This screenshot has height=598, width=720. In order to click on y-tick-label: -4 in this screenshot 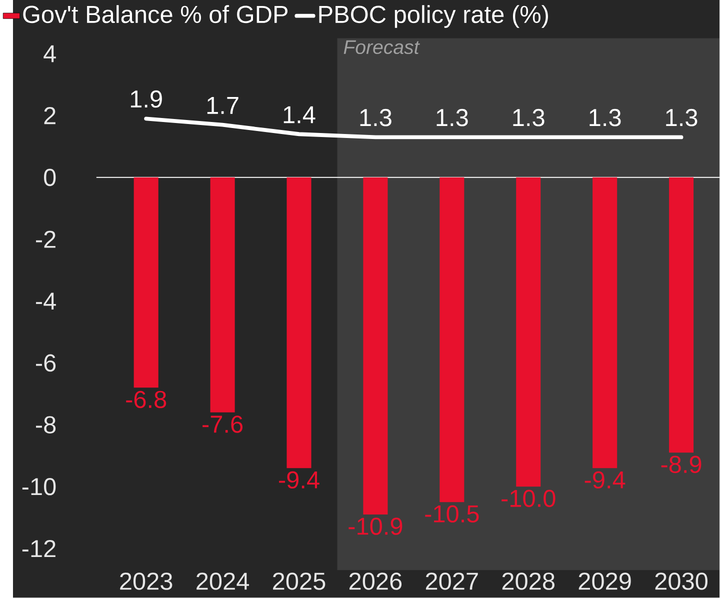, I will do `click(46, 301)`.